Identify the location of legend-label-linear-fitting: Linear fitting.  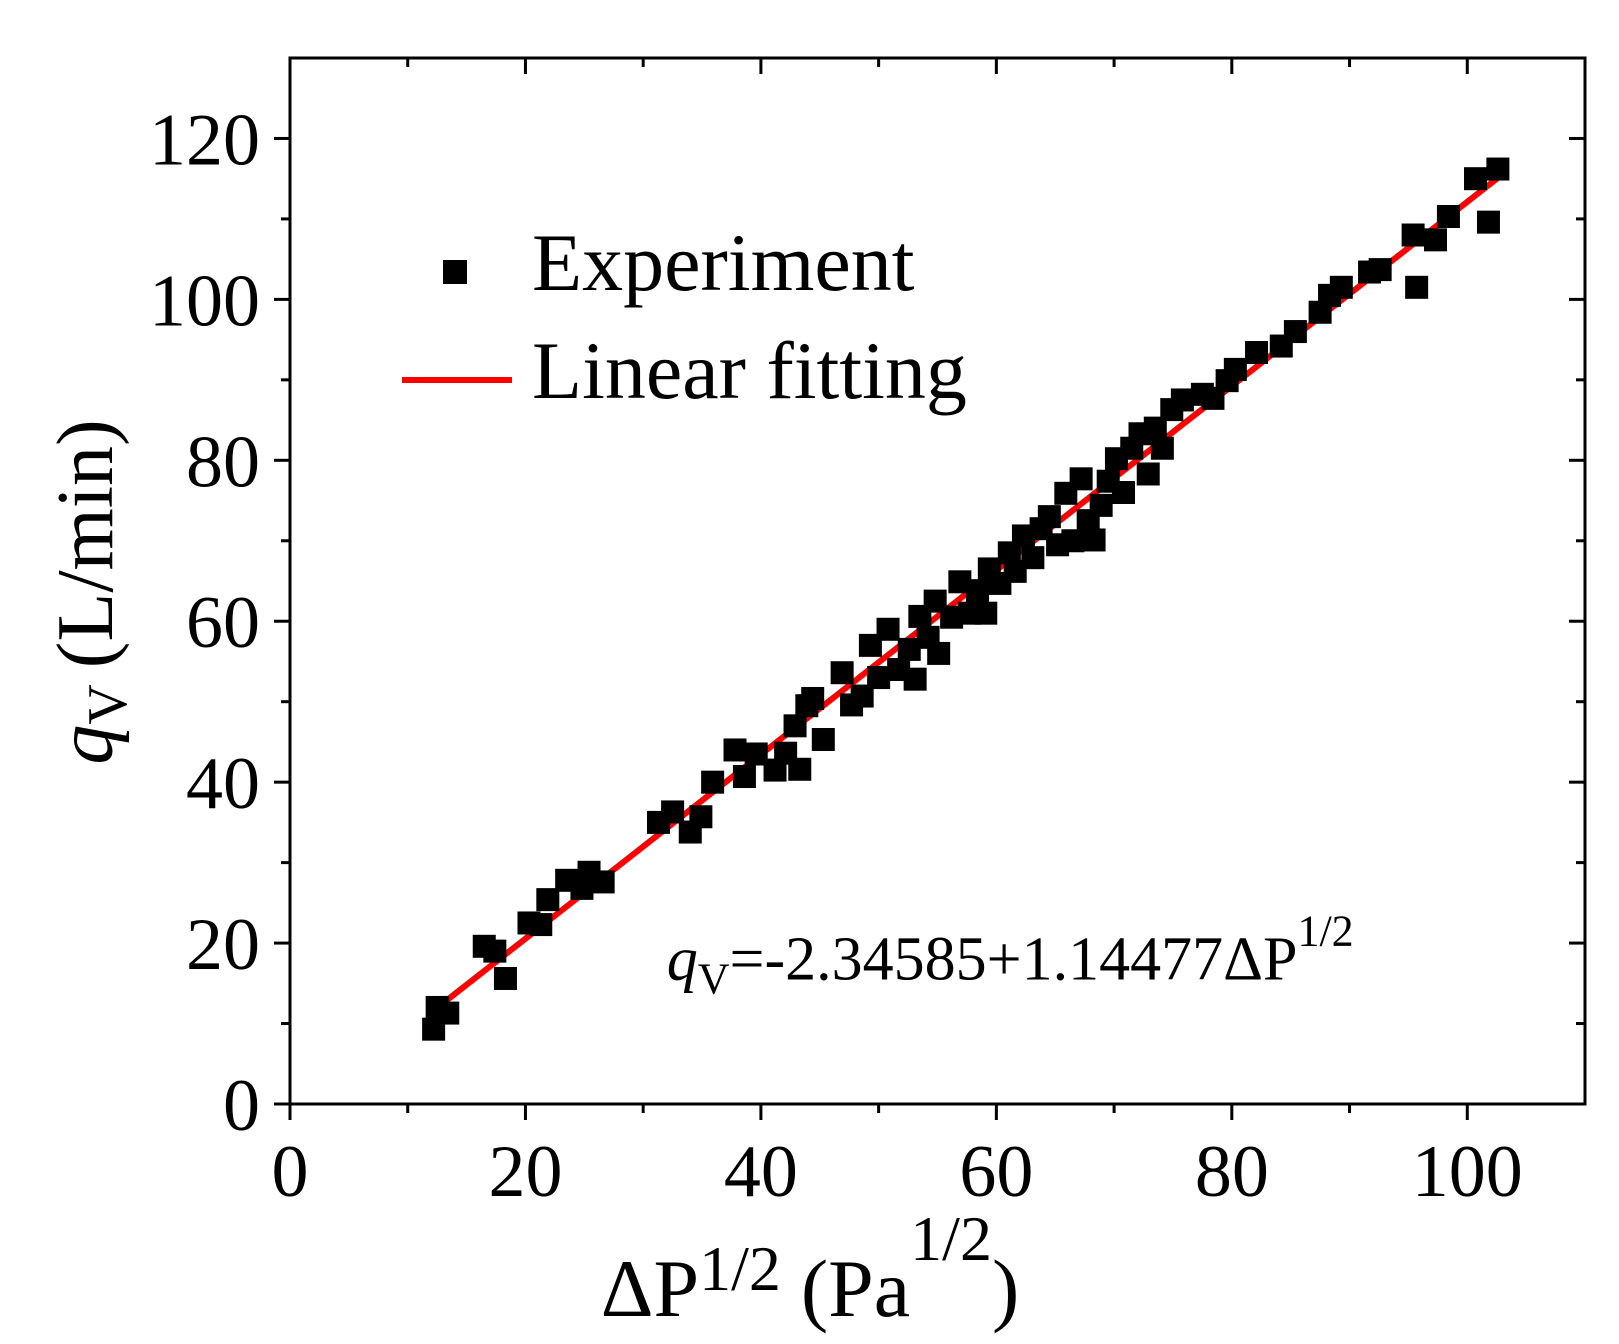
(749, 370).